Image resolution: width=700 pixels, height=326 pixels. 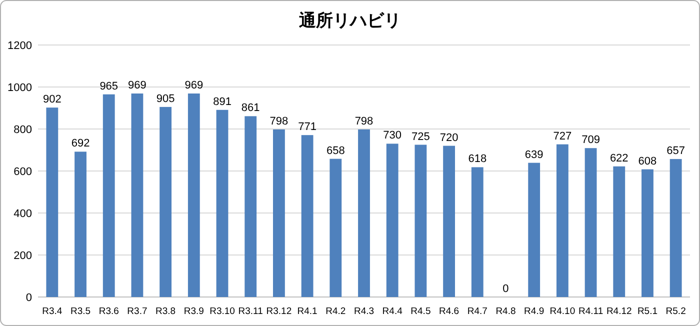 What do you see at coordinates (449, 138) in the screenshot?
I see `data-label: 720` at bounding box center [449, 138].